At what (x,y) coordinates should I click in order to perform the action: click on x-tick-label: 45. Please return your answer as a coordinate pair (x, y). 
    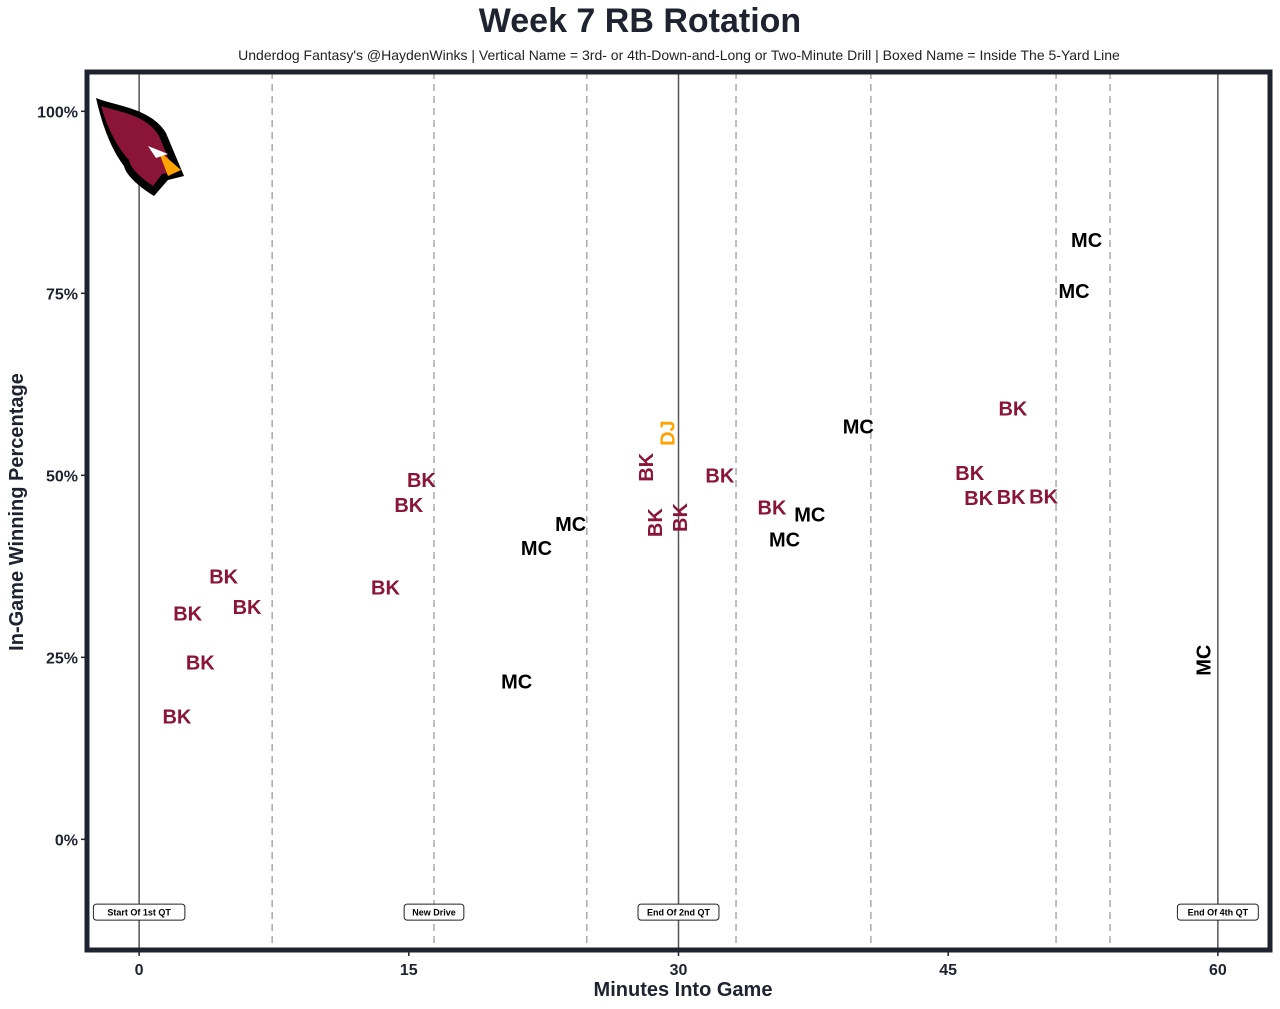
    Looking at the image, I should click on (948, 970).